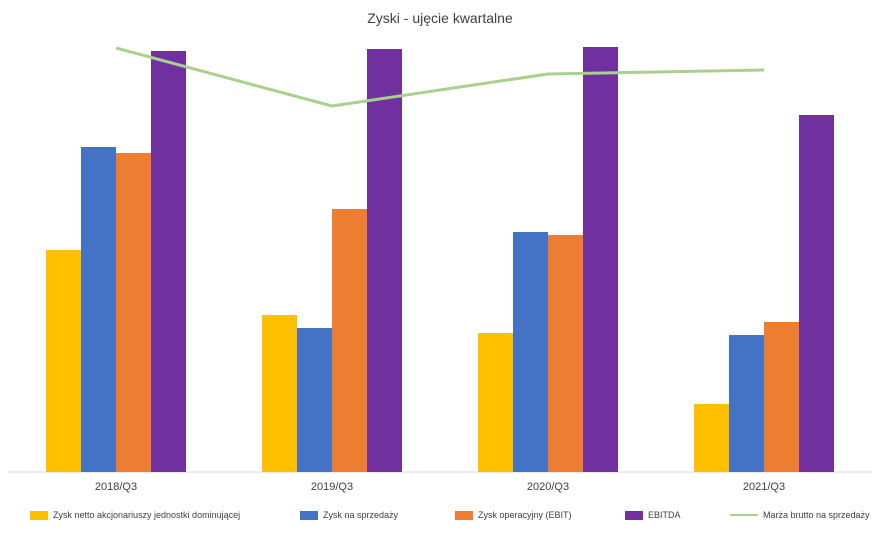 The image size is (880, 540). What do you see at coordinates (816, 515) in the screenshot?
I see `legend-label: Marża brutto na sprzedaży` at bounding box center [816, 515].